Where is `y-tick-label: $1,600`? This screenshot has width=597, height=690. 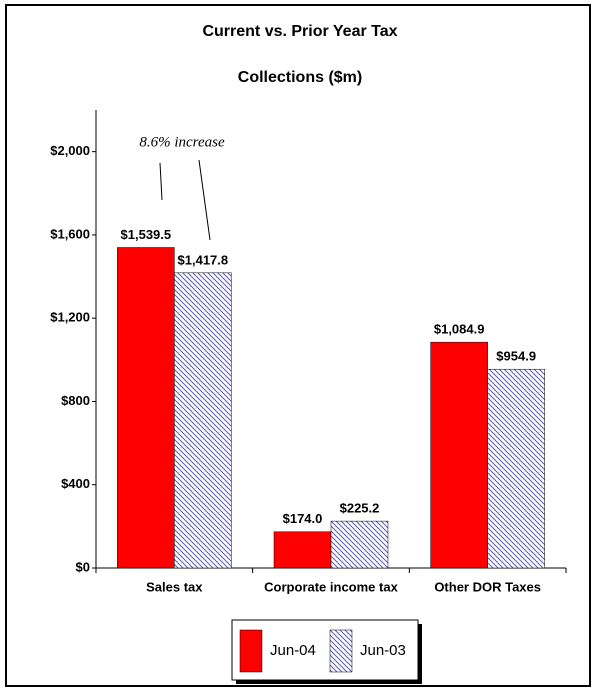
y-tick-label: $1,600 is located at coordinates (70, 233).